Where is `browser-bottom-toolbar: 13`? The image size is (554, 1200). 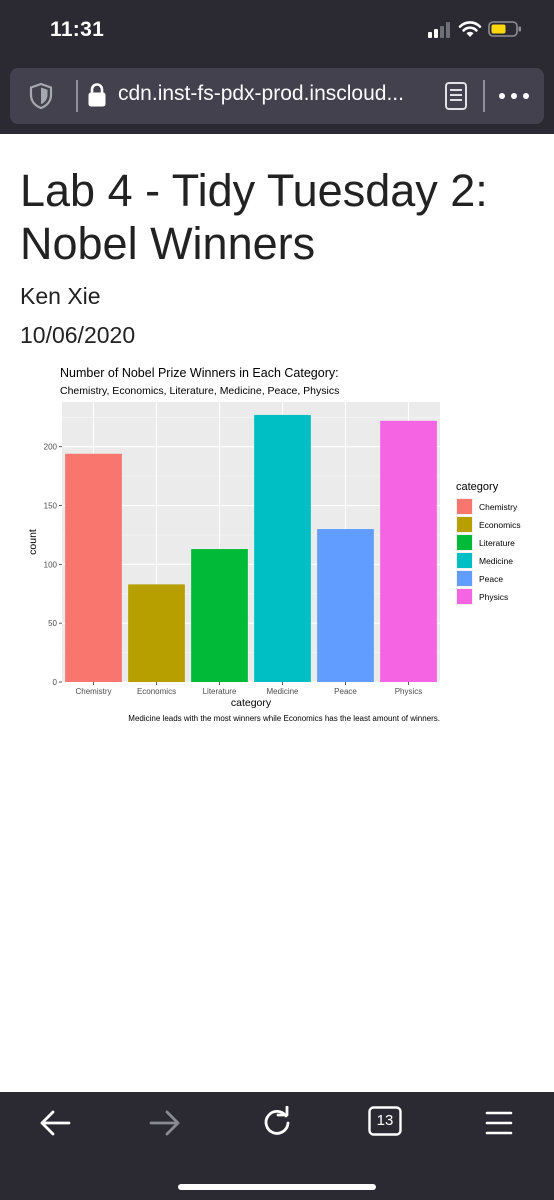
browser-bottom-toolbar: 13 is located at coordinates (277, 1146).